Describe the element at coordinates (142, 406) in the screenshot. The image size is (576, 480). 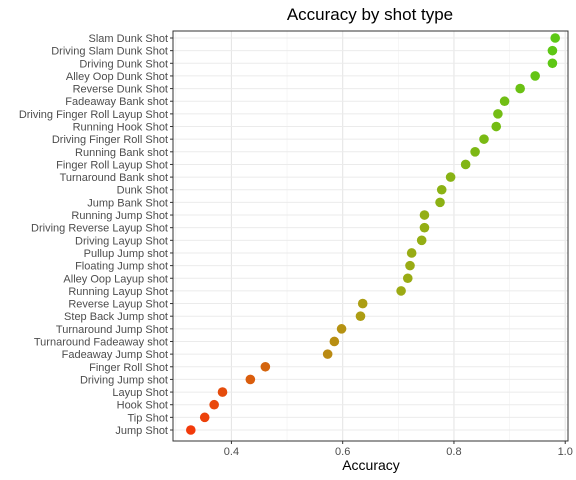
I see `y-tick-label: Hook Shot` at that location.